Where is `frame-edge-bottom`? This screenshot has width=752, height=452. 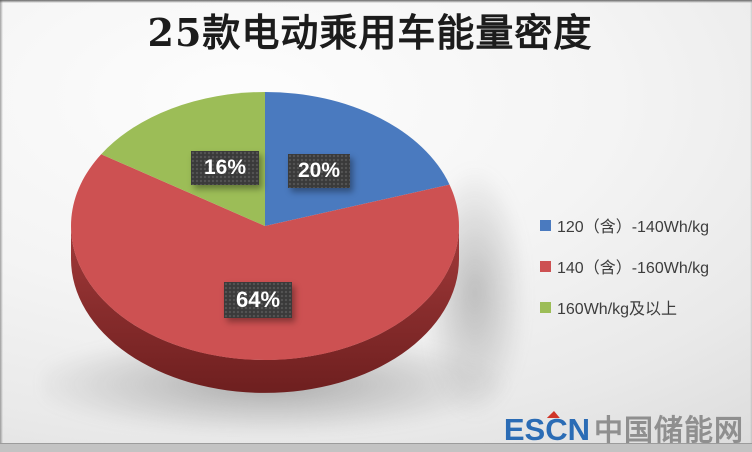 frame-edge-bottom is located at coordinates (376, 447).